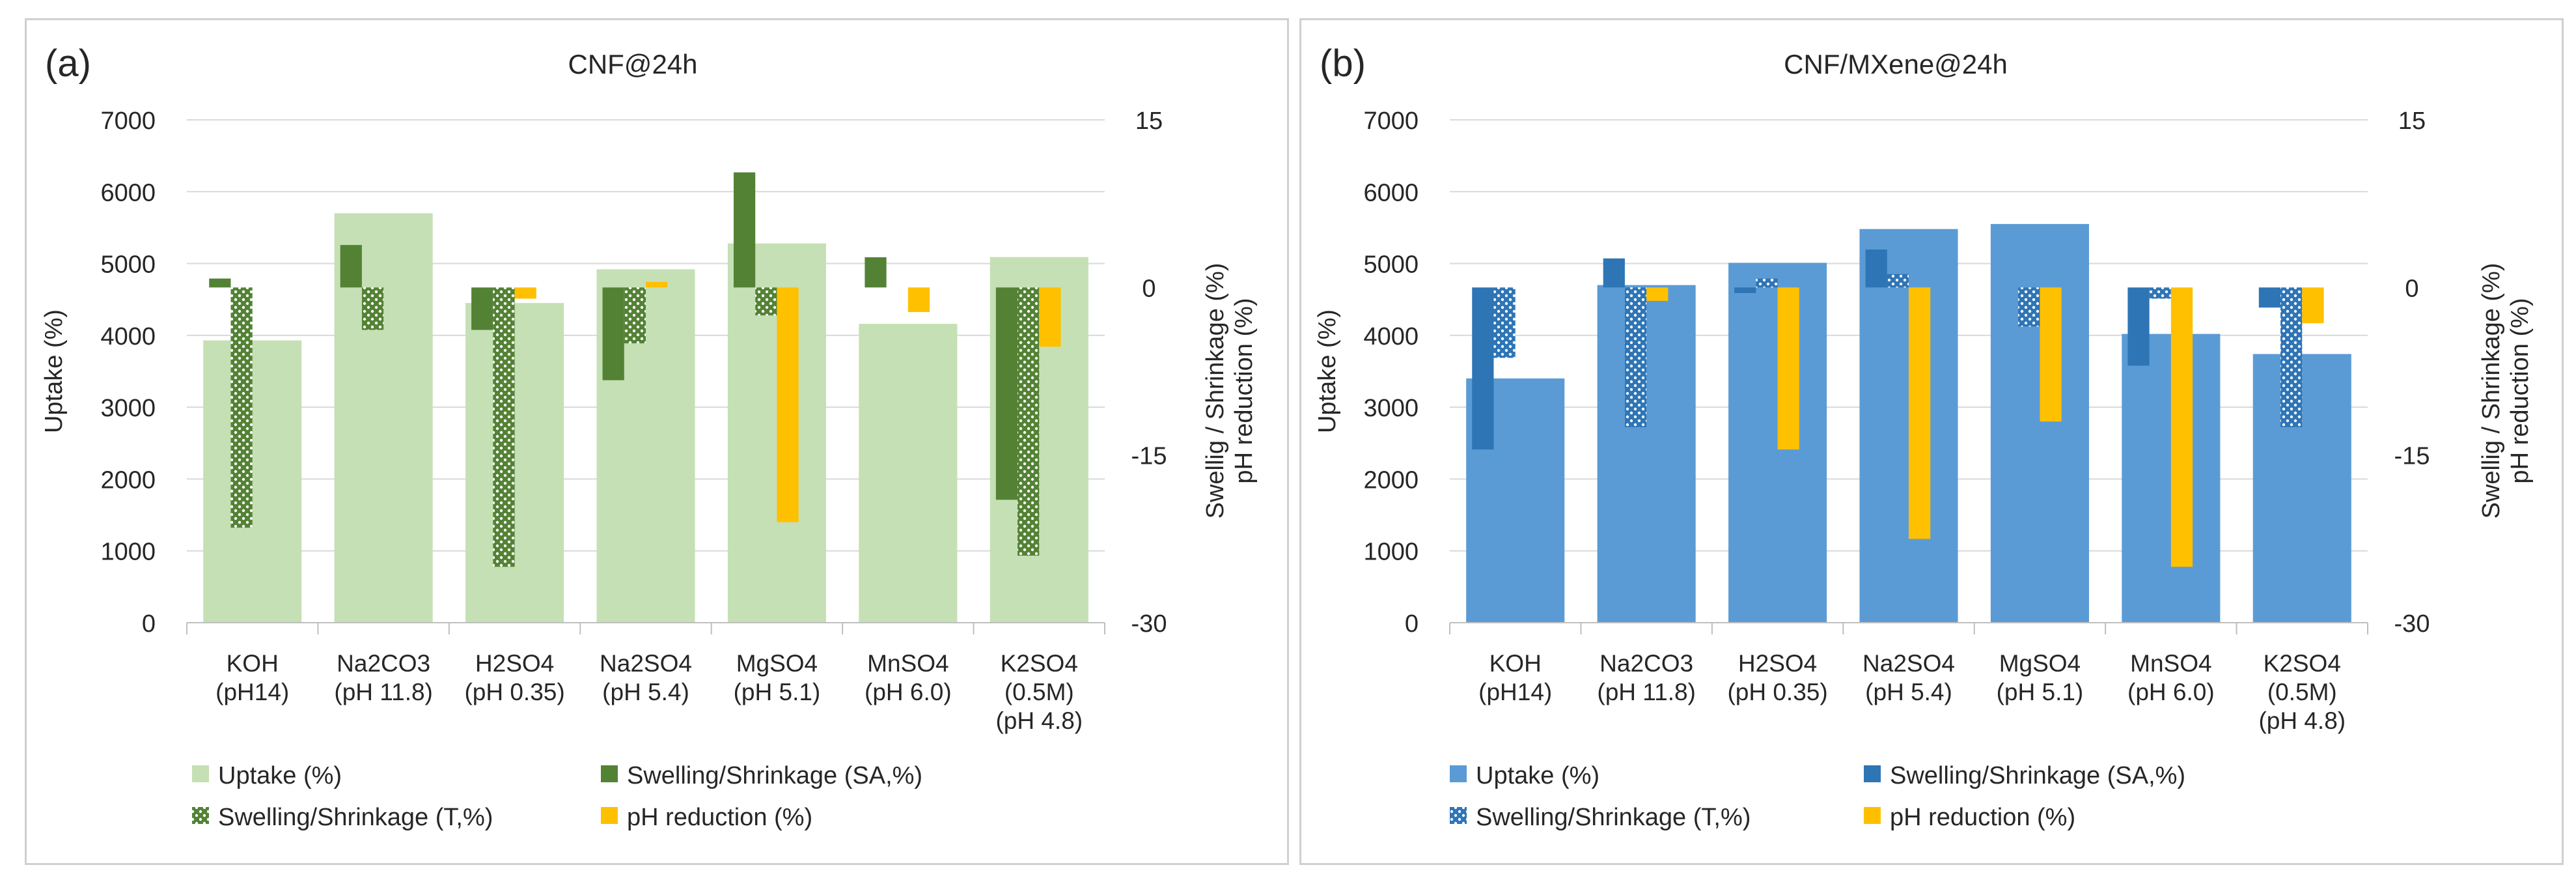  What do you see at coordinates (2040, 663) in the screenshot?
I see `x-tick-label: MgSO4` at bounding box center [2040, 663].